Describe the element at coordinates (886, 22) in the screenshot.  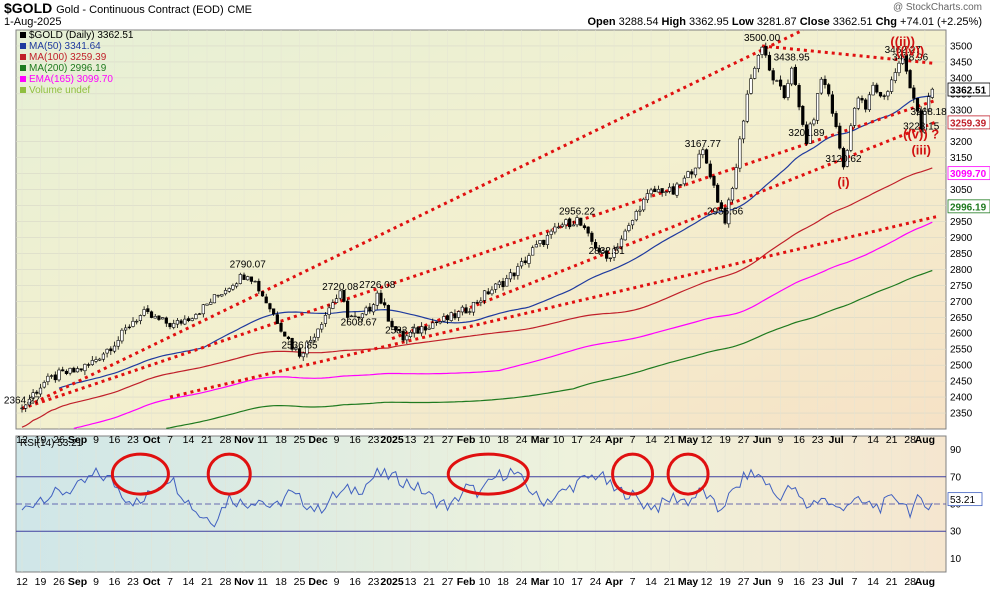
I see `chg-label: Chg` at that location.